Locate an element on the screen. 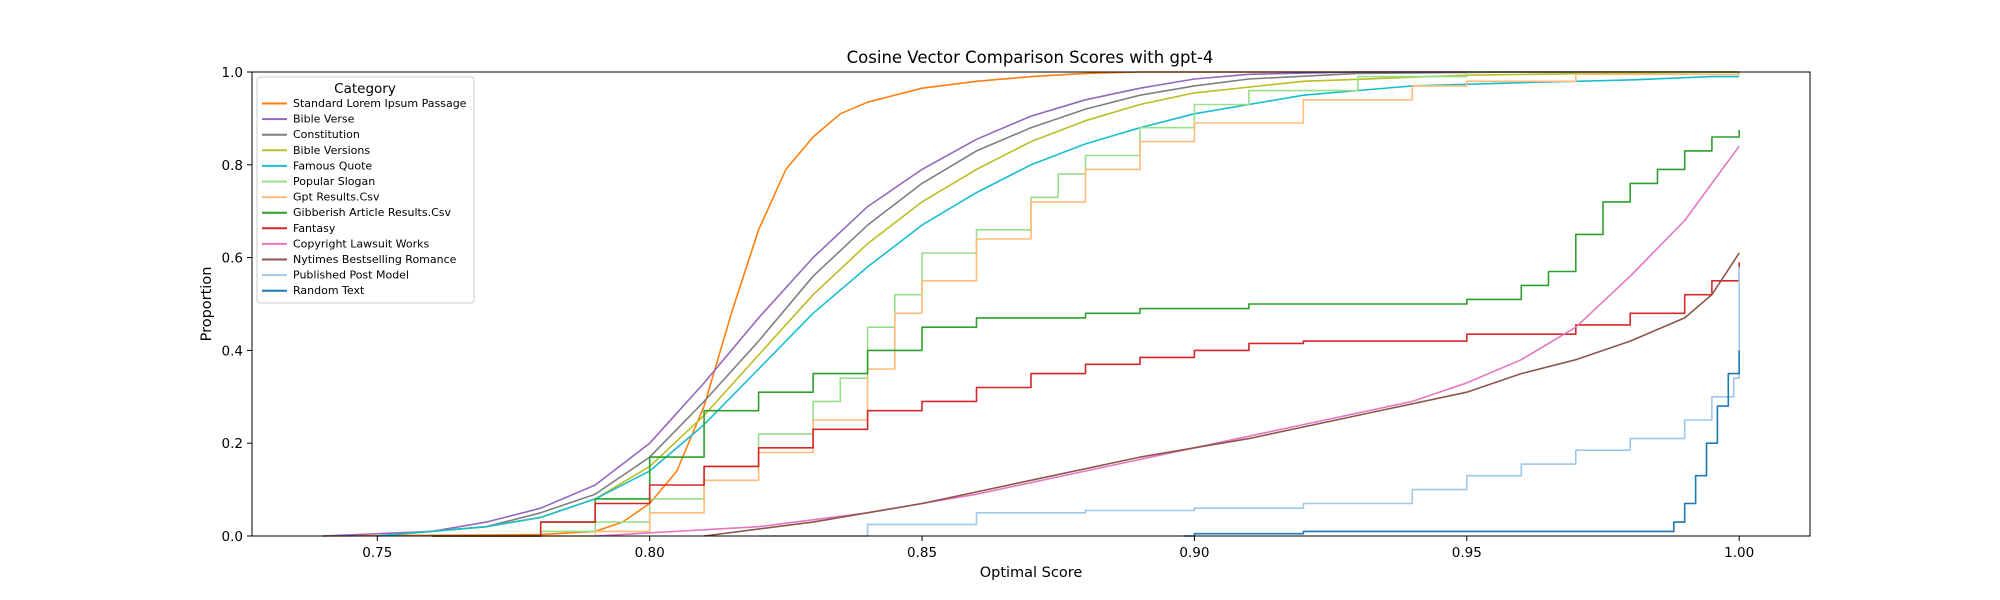 Image resolution: width=2000 pixels, height=600 pixels. legend-entry: Copyright Lawsuit Works is located at coordinates (361, 243).